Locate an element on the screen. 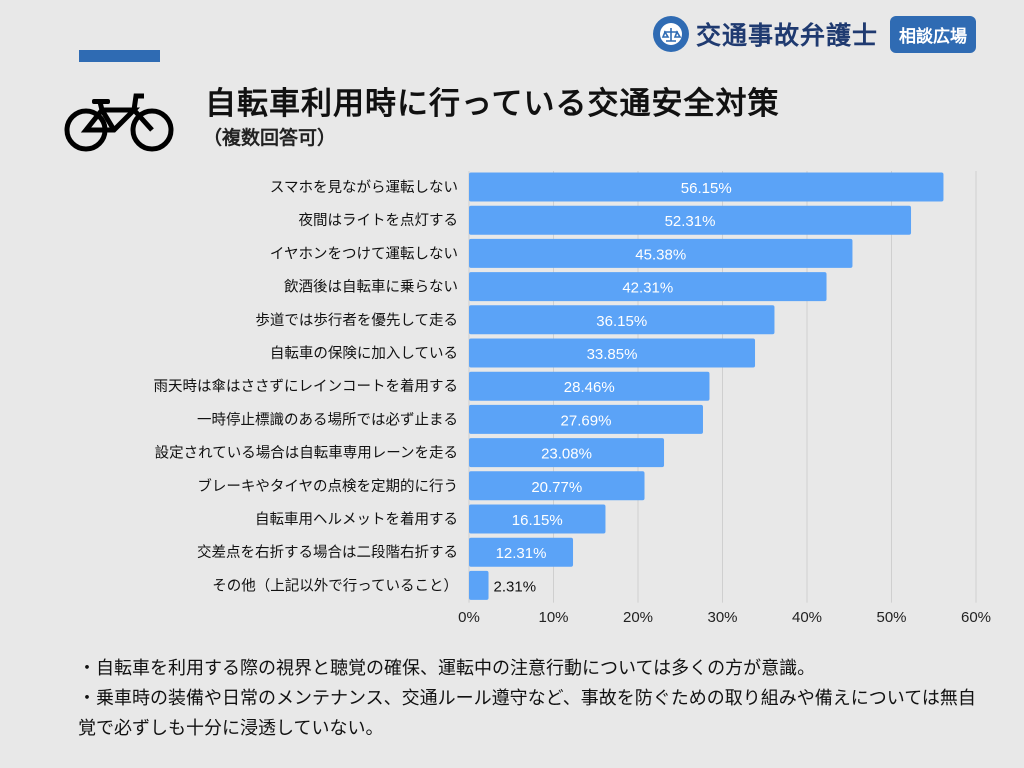  category-label: ブレーキやタイヤの点検を定期的に行う is located at coordinates (327, 486).